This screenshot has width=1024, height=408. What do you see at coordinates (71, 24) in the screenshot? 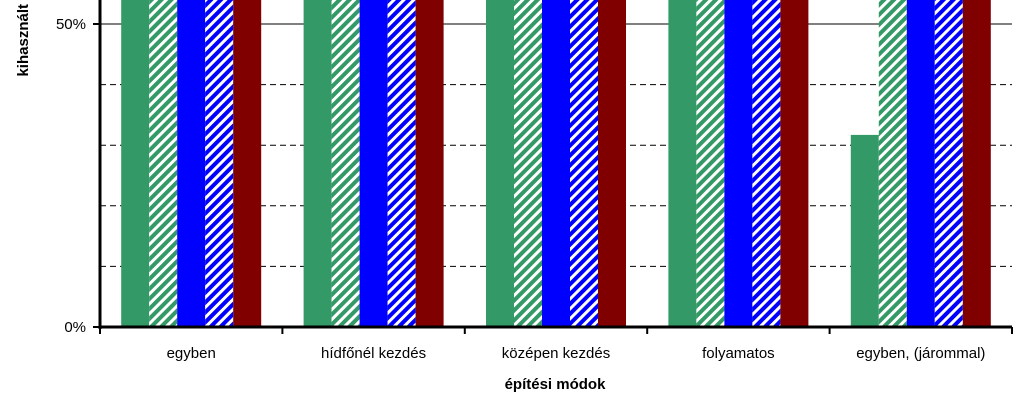
I see `y-tick-label: 50%` at bounding box center [71, 24].